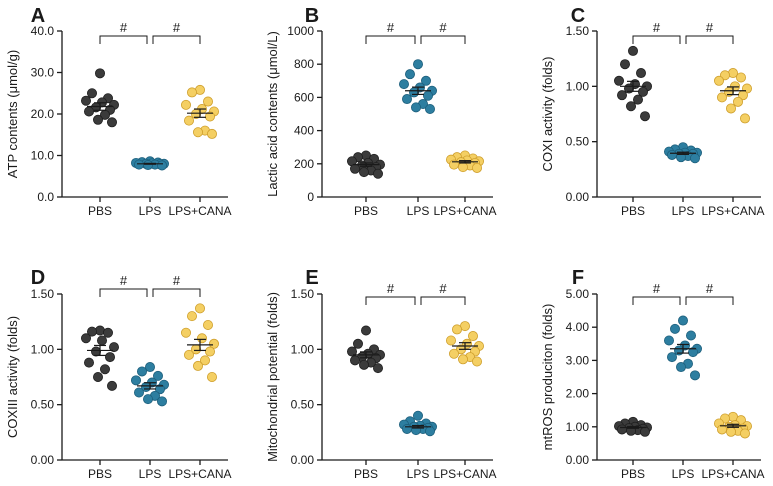 Image resolution: width=773 pixels, height=486 pixels. Describe the element at coordinates (38, 278) in the screenshot. I see `panel-letter: D` at that location.